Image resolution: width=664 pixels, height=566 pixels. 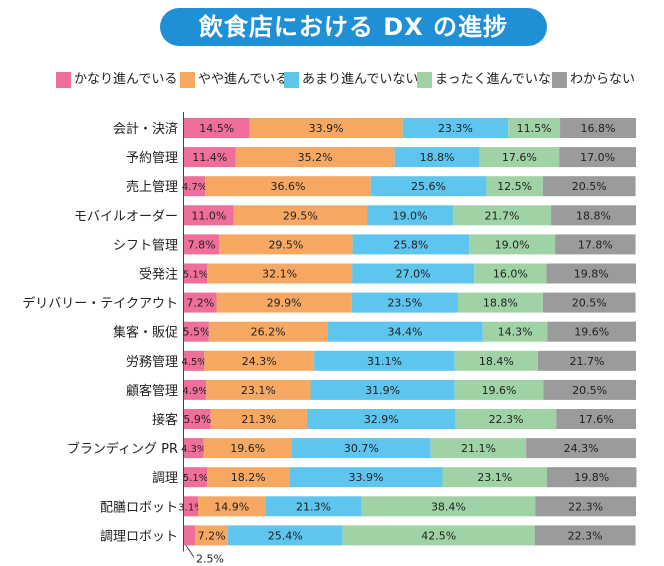 I want to click on data-label: 17.8%, so click(x=595, y=244).